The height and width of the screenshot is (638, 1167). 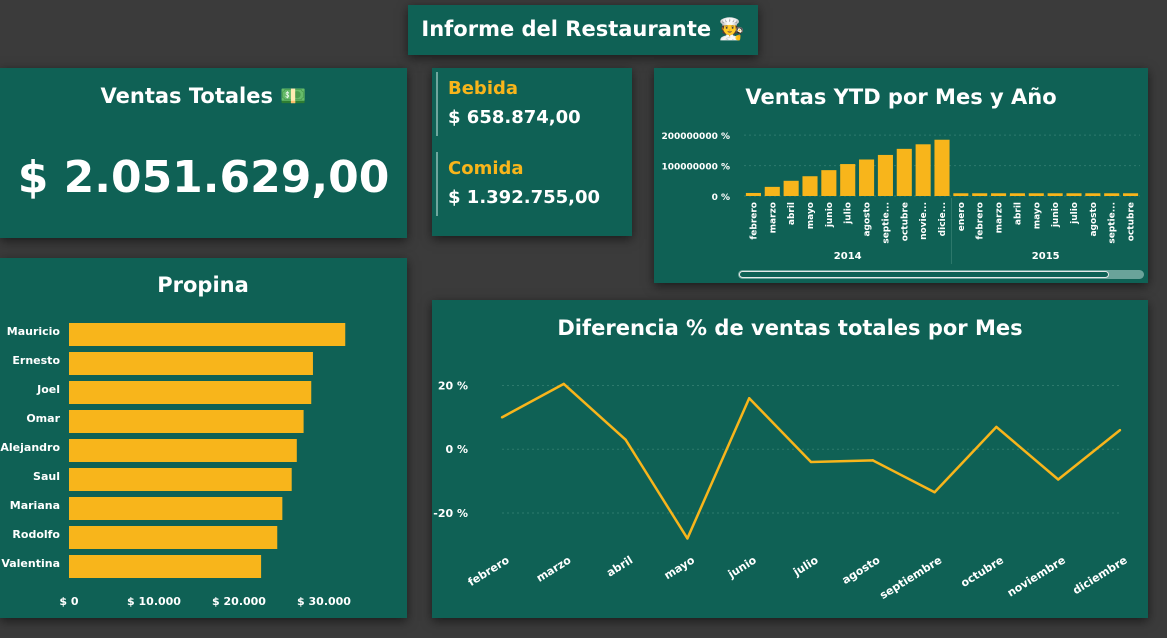 What do you see at coordinates (830, 215) in the screenshot?
I see `ytd-x-tick: junio` at bounding box center [830, 215].